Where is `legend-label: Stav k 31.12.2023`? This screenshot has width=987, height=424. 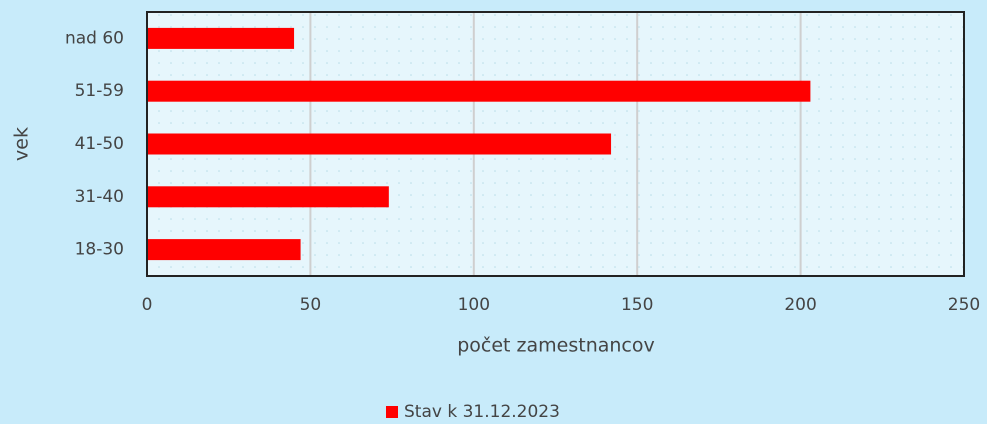 legend-label: Stav k 31.12.2023 is located at coordinates (482, 412).